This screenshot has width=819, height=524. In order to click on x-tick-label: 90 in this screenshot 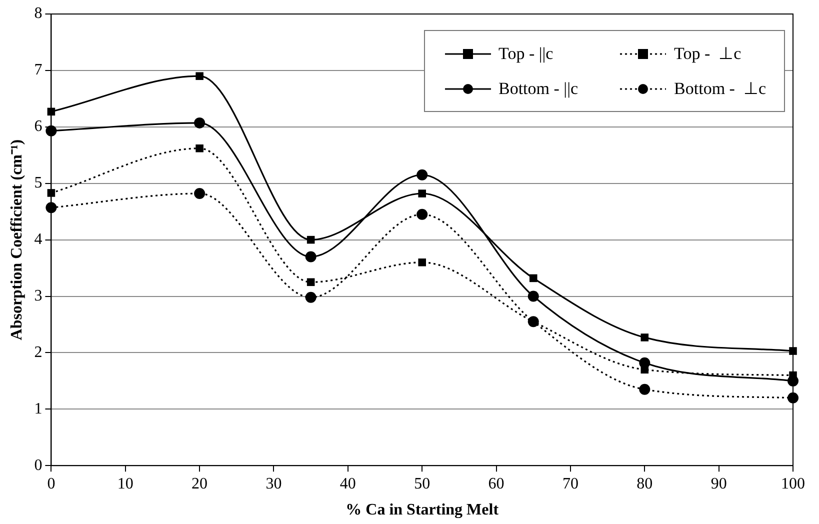, I will do `click(718, 483)`.